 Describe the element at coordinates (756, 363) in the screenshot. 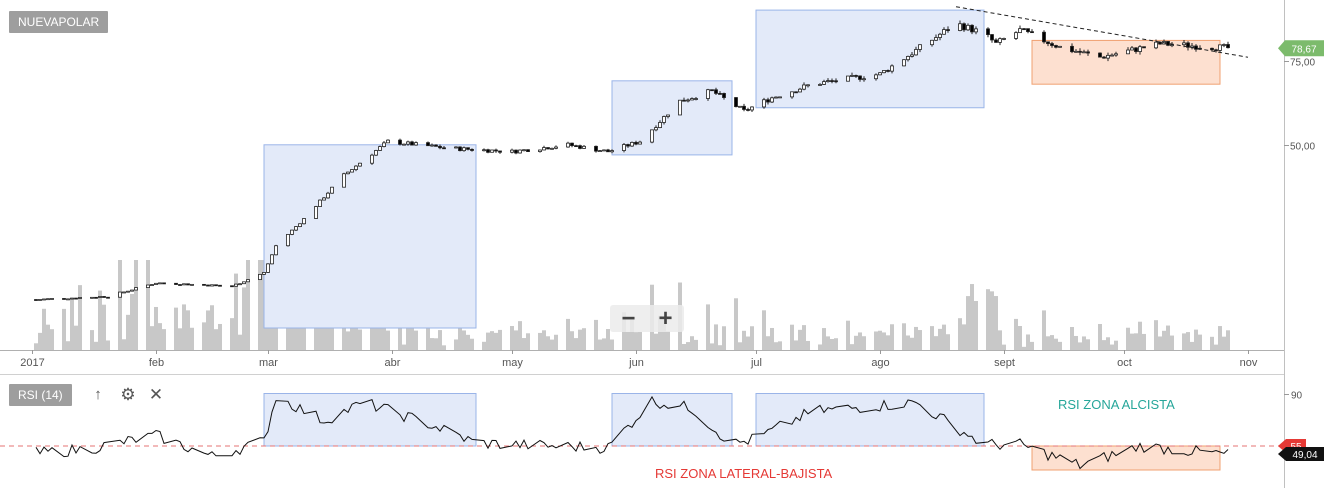

I see `x-tick-label: jul` at that location.